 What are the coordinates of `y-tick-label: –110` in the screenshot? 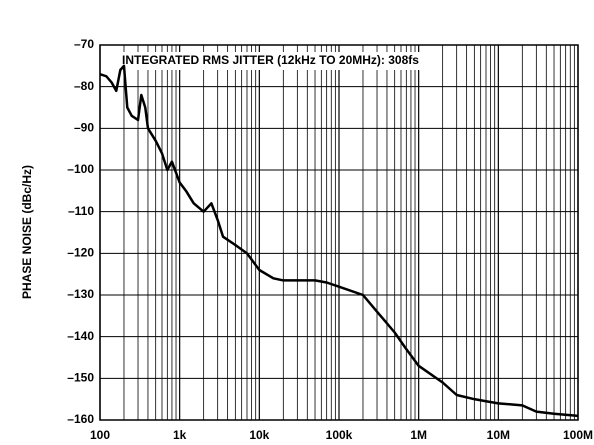 It's located at (81, 211).